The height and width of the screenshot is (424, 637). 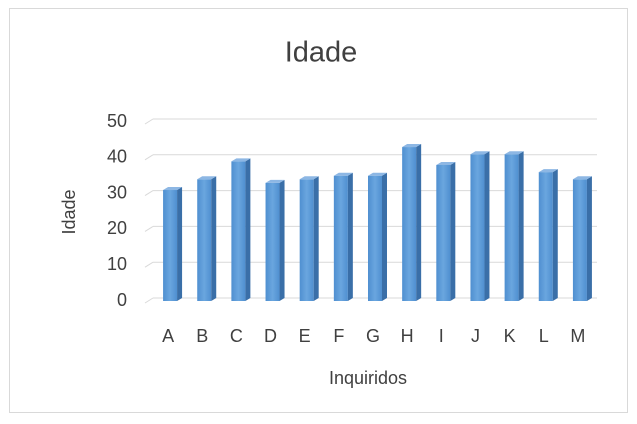 I want to click on y-tick-label: 40, so click(x=117, y=157).